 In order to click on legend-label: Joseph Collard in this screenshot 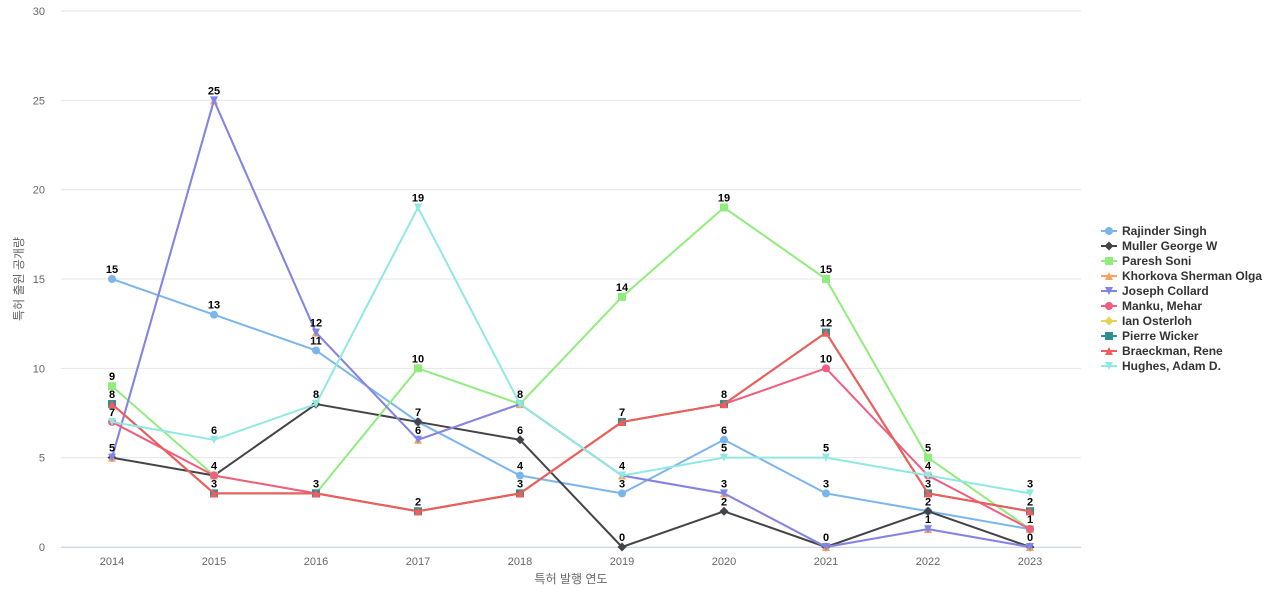, I will do `click(1165, 291)`.